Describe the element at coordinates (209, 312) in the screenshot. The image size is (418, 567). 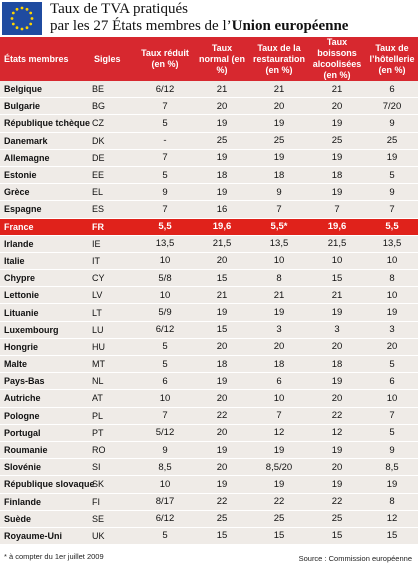
I see `row: Lituanie LT 5/9 19 19 19 19` at that location.